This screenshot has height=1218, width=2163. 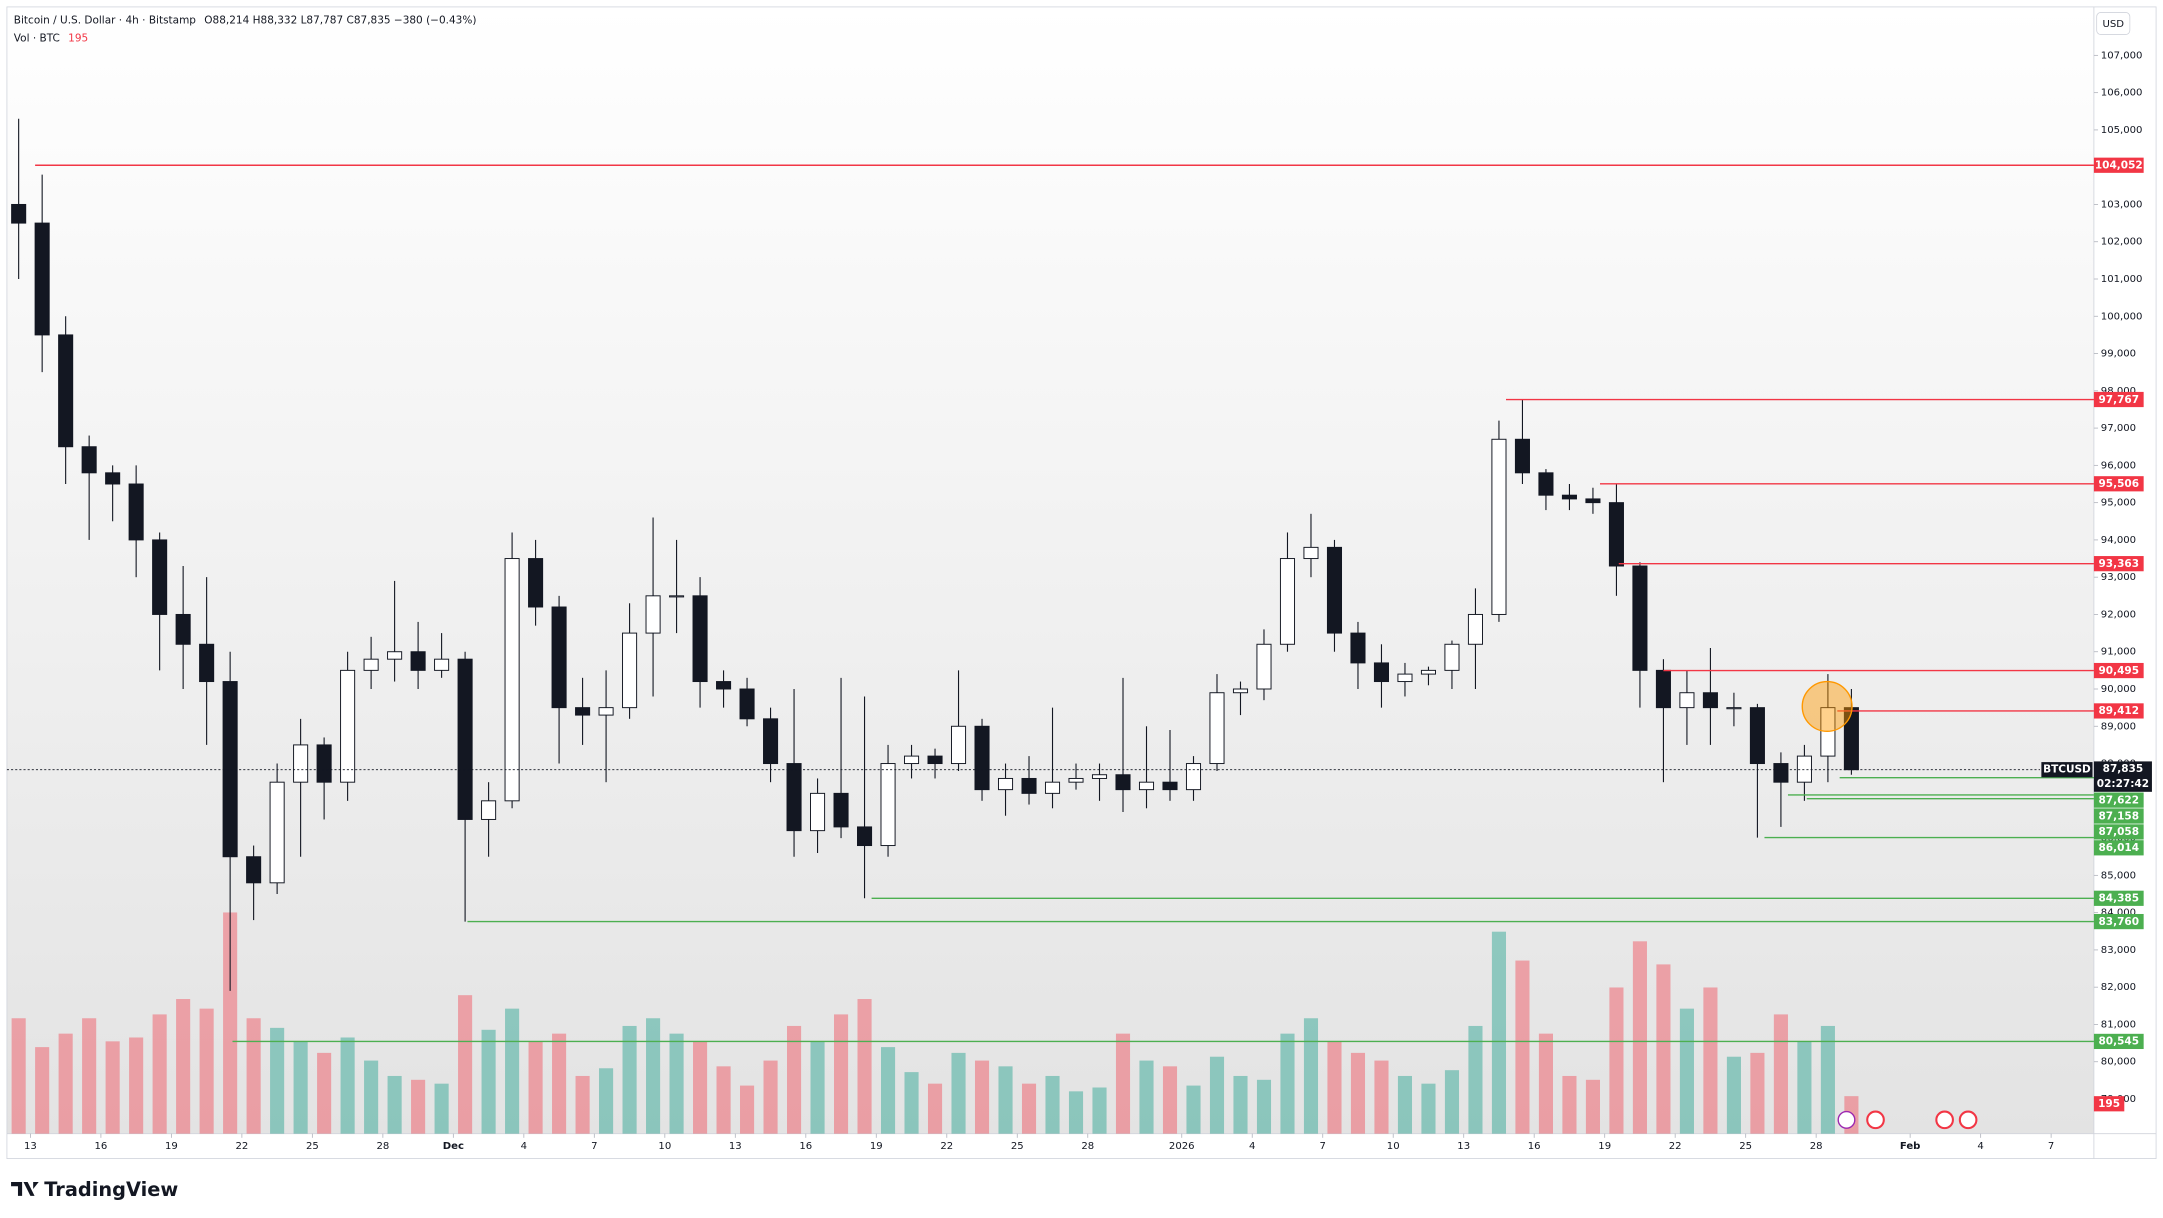 What do you see at coordinates (2118, 689) in the screenshot?
I see `y-tick-label: 90,000` at bounding box center [2118, 689].